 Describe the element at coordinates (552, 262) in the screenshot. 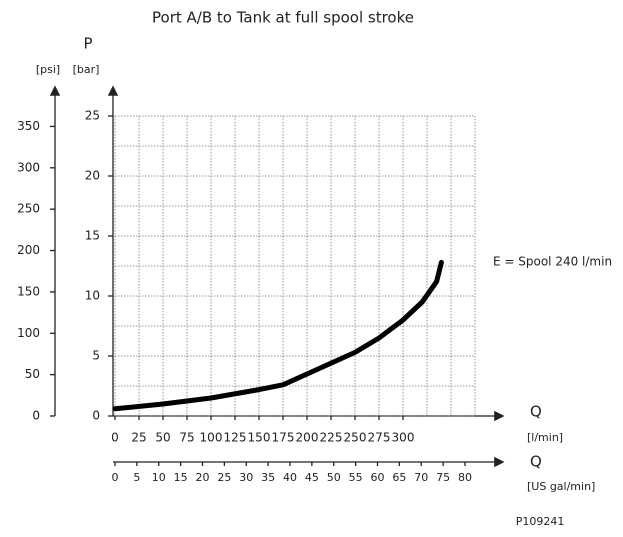

I see `annotation: E = Spool 240 l/min` at that location.